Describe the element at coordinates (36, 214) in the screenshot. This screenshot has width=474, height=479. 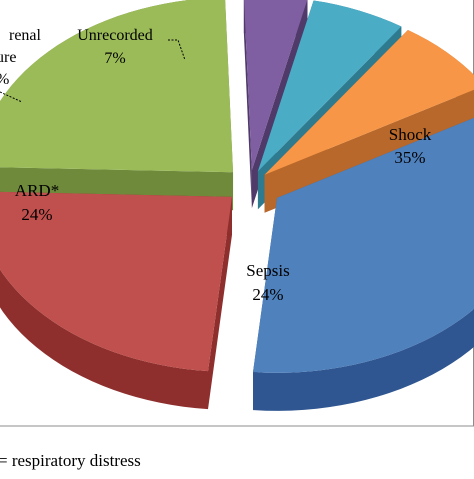
I see `label-ard-pct: 24%` at that location.